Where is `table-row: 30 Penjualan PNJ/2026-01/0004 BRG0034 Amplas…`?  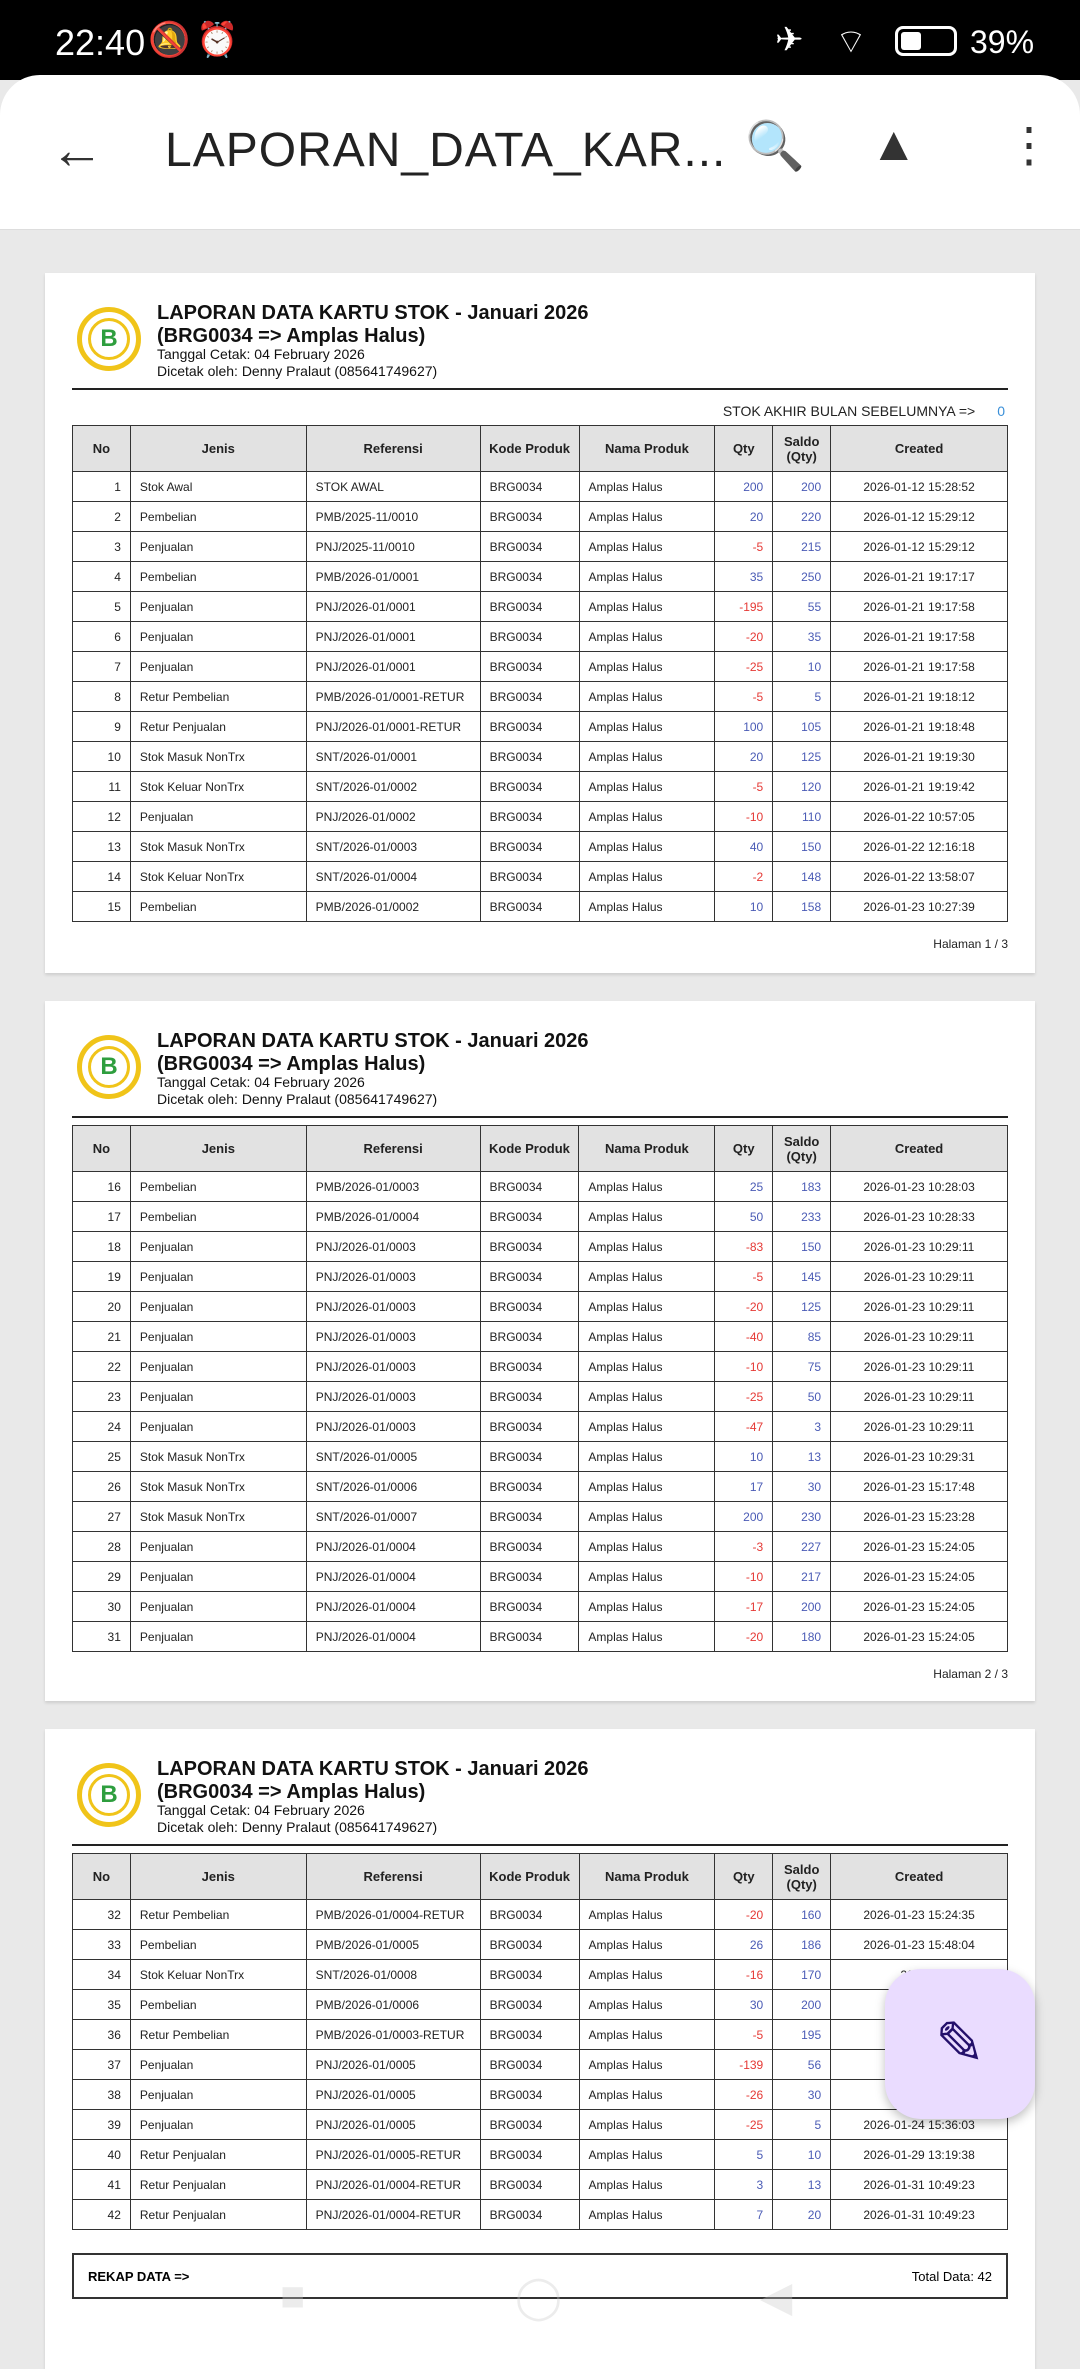
table-row: 30 Penjualan PNJ/2026-01/0004 BRG0034 Amplas… is located at coordinates (540, 1606).